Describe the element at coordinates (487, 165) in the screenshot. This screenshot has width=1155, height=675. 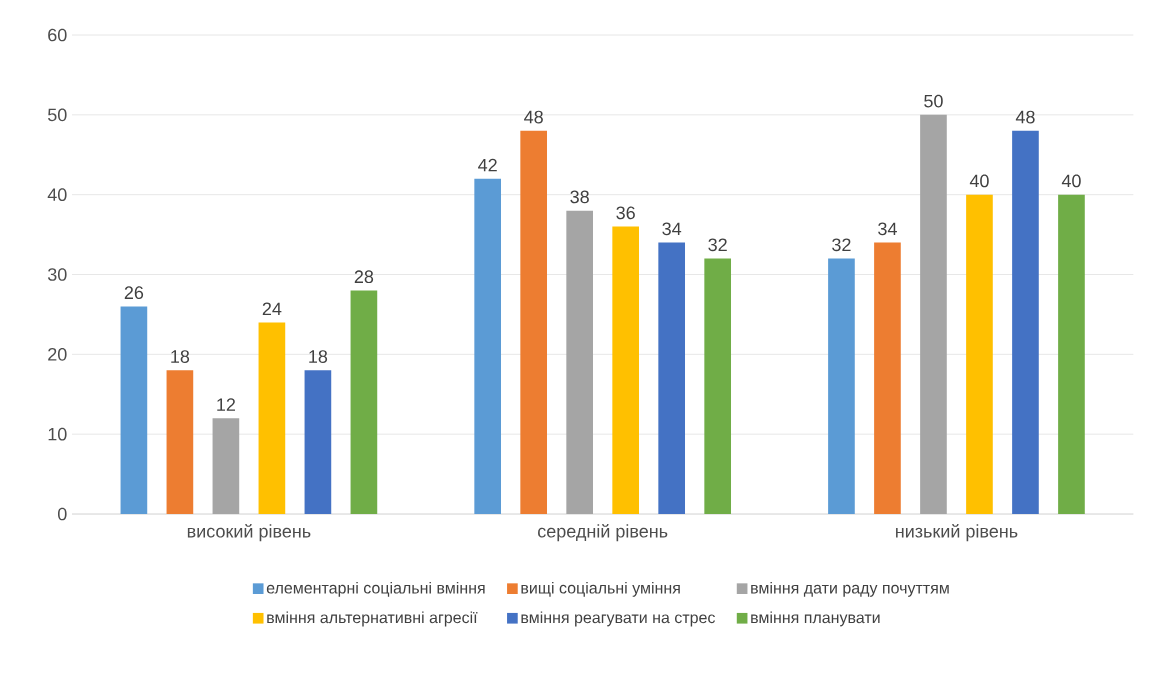
I see `data-label: 42` at that location.